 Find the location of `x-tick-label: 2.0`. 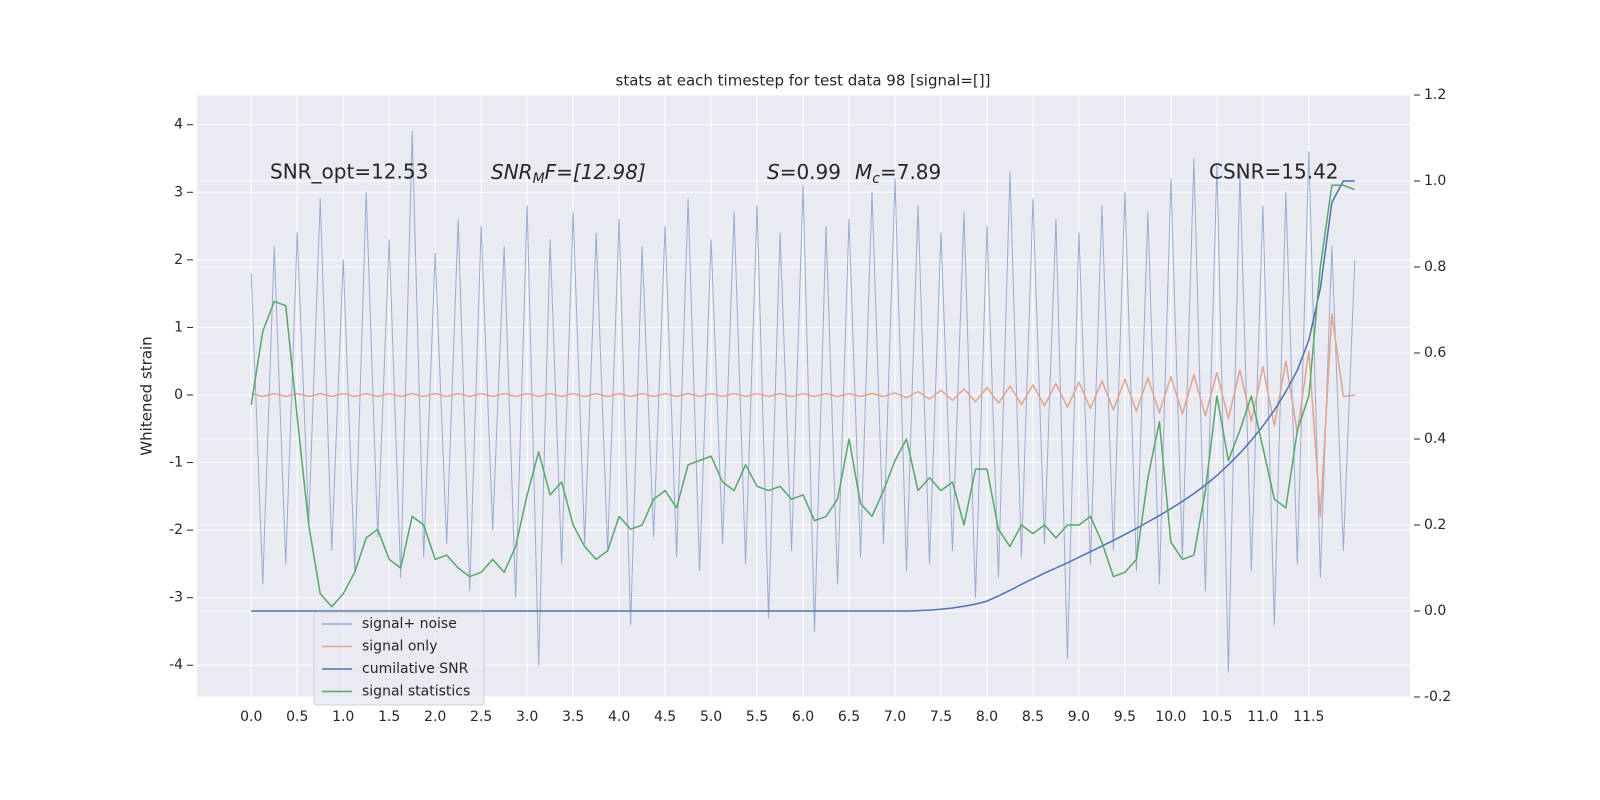

x-tick-label: 2.0 is located at coordinates (435, 717).